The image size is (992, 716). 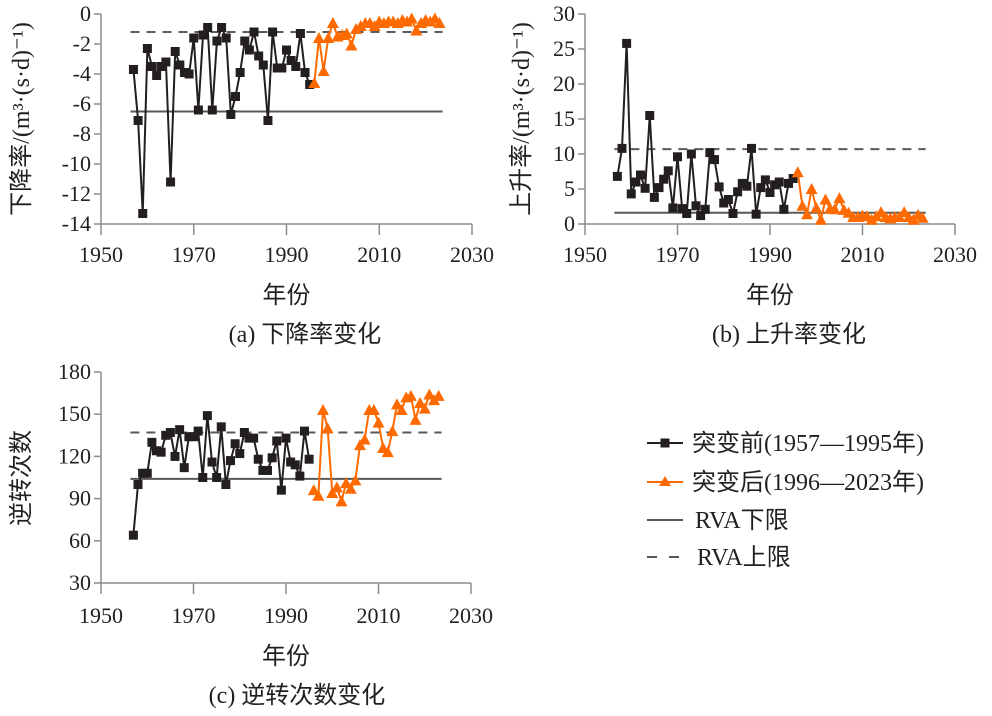 I want to click on y-tick-label: 0, so click(x=85, y=13).